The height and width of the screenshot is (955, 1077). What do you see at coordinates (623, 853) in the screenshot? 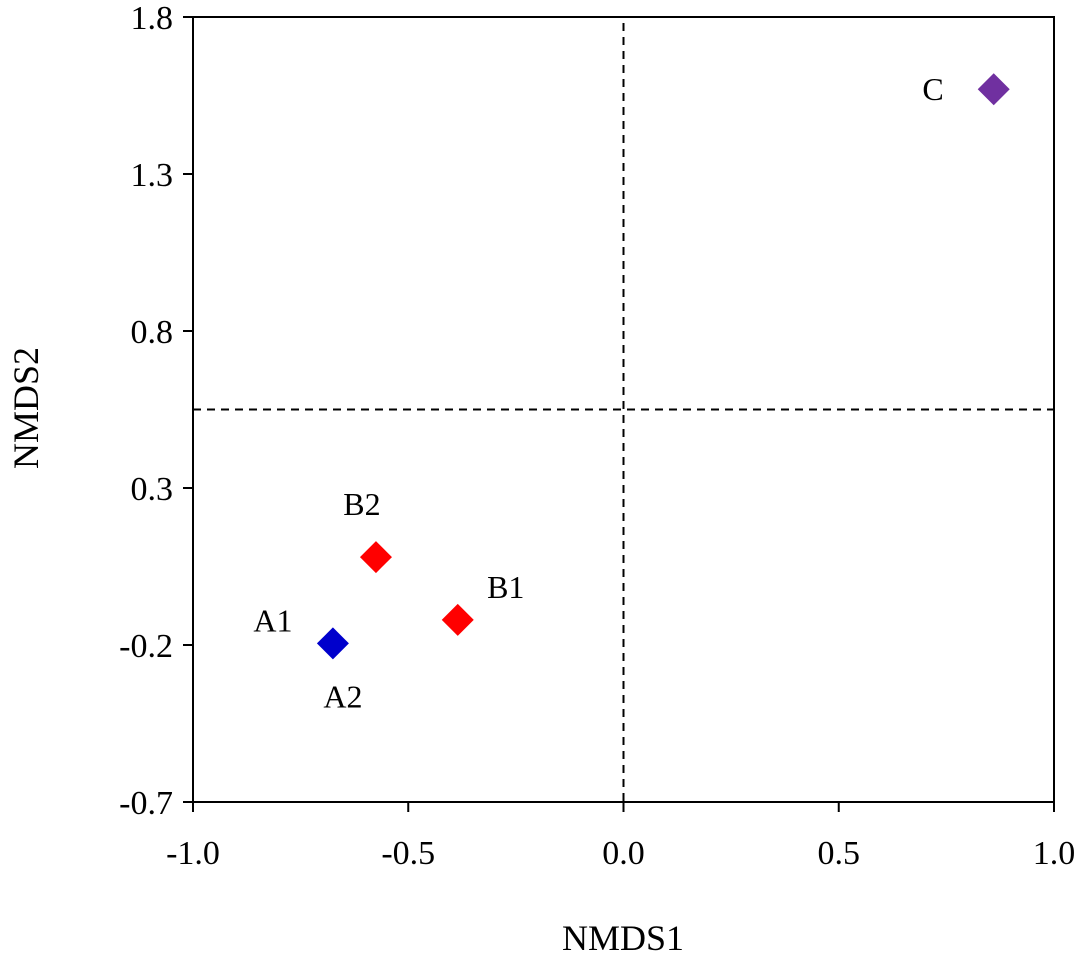
I see `x-tick-label: 0.0` at bounding box center [623, 853].